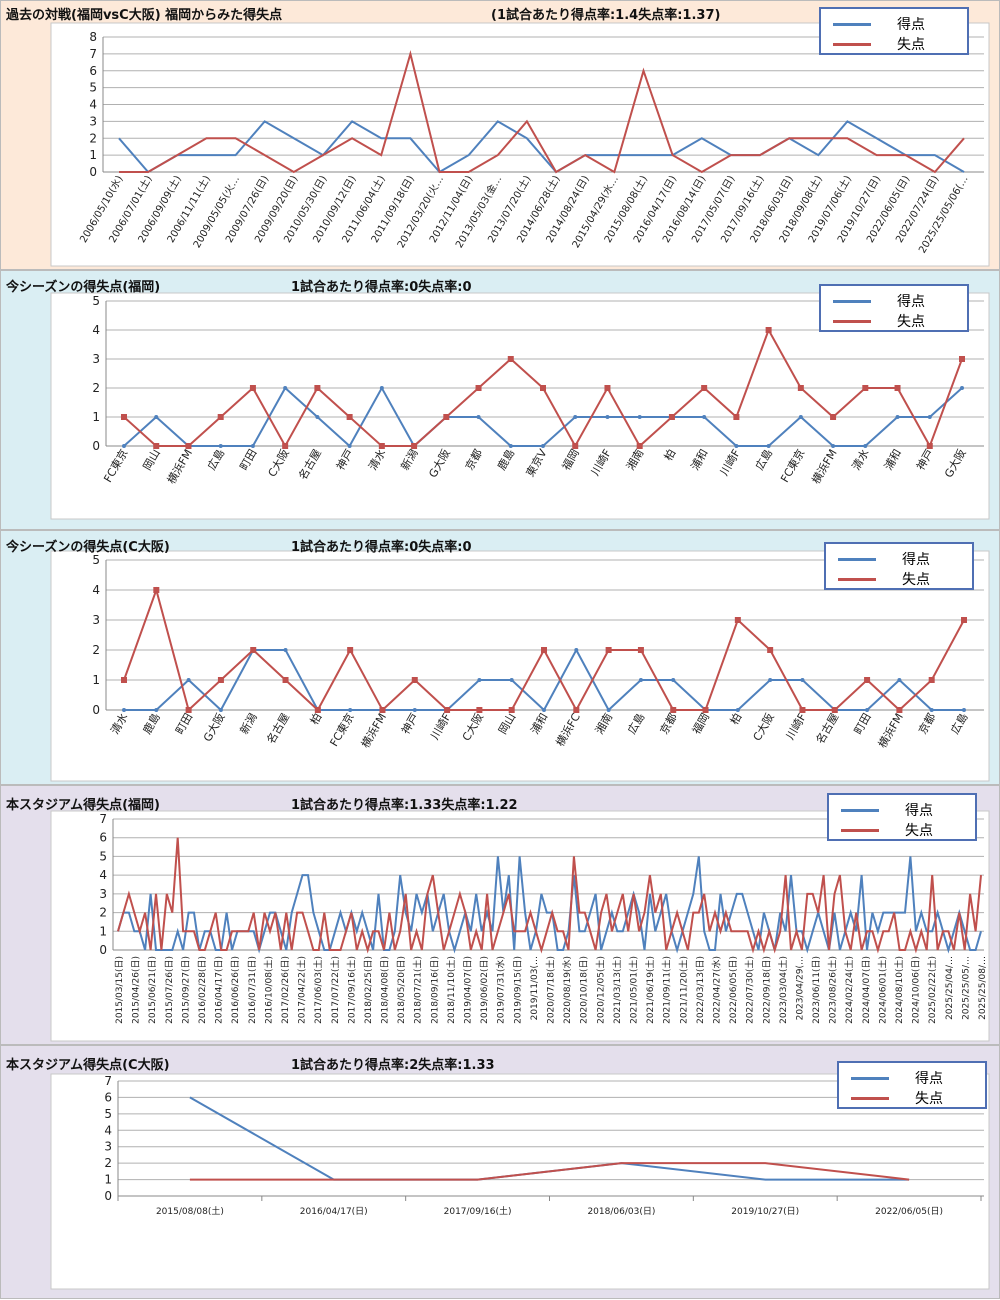 Image resolution: width=1000 pixels, height=1300 pixels. I want to click on chart-rate: 1試合あたり得点率:1.33失点率:1.22, so click(404, 805).